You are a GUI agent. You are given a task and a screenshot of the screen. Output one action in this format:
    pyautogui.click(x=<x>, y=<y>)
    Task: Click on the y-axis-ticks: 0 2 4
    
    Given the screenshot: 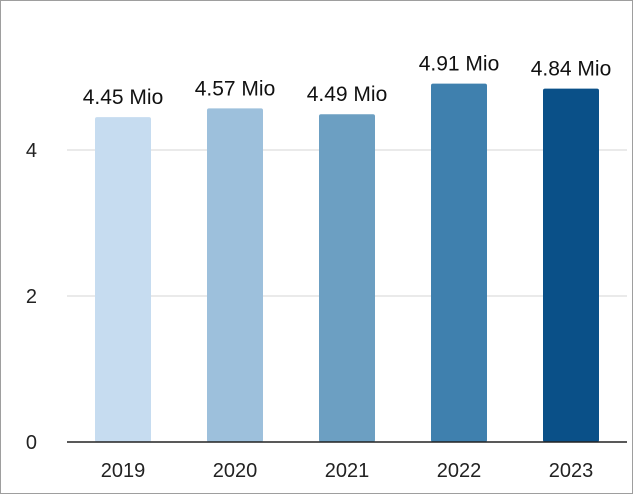 What is the action you would take?
    pyautogui.click(x=31, y=297)
    